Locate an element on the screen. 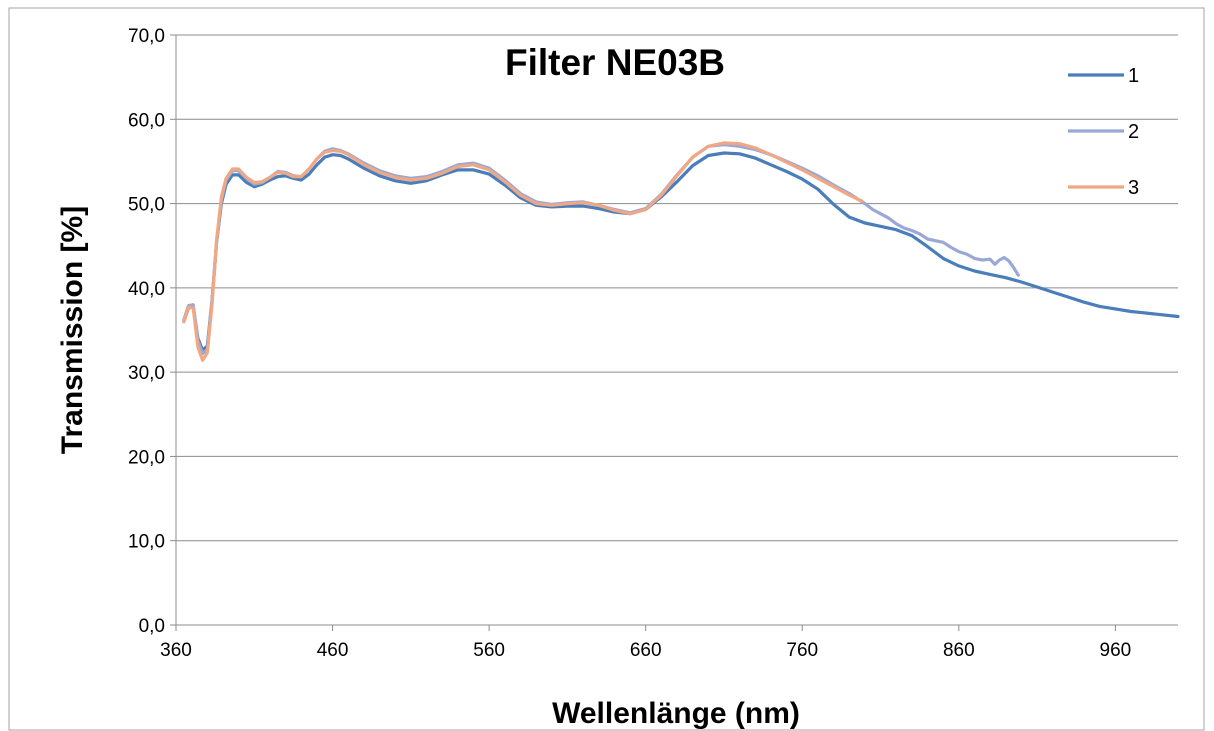 This screenshot has height=731, width=1214. legend: 1 2 3 is located at coordinates (1103, 132).